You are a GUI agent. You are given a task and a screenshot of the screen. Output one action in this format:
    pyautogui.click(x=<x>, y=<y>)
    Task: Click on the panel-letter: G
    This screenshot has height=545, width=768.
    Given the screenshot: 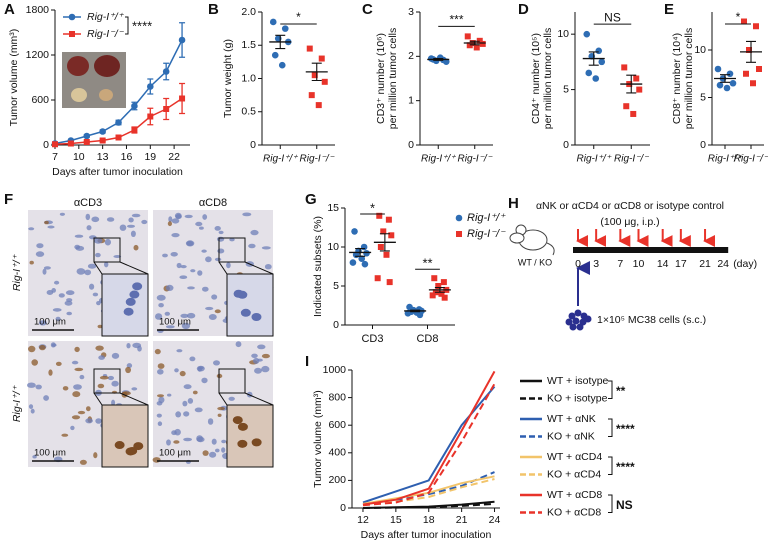 What is the action you would take?
    pyautogui.click(x=311, y=199)
    